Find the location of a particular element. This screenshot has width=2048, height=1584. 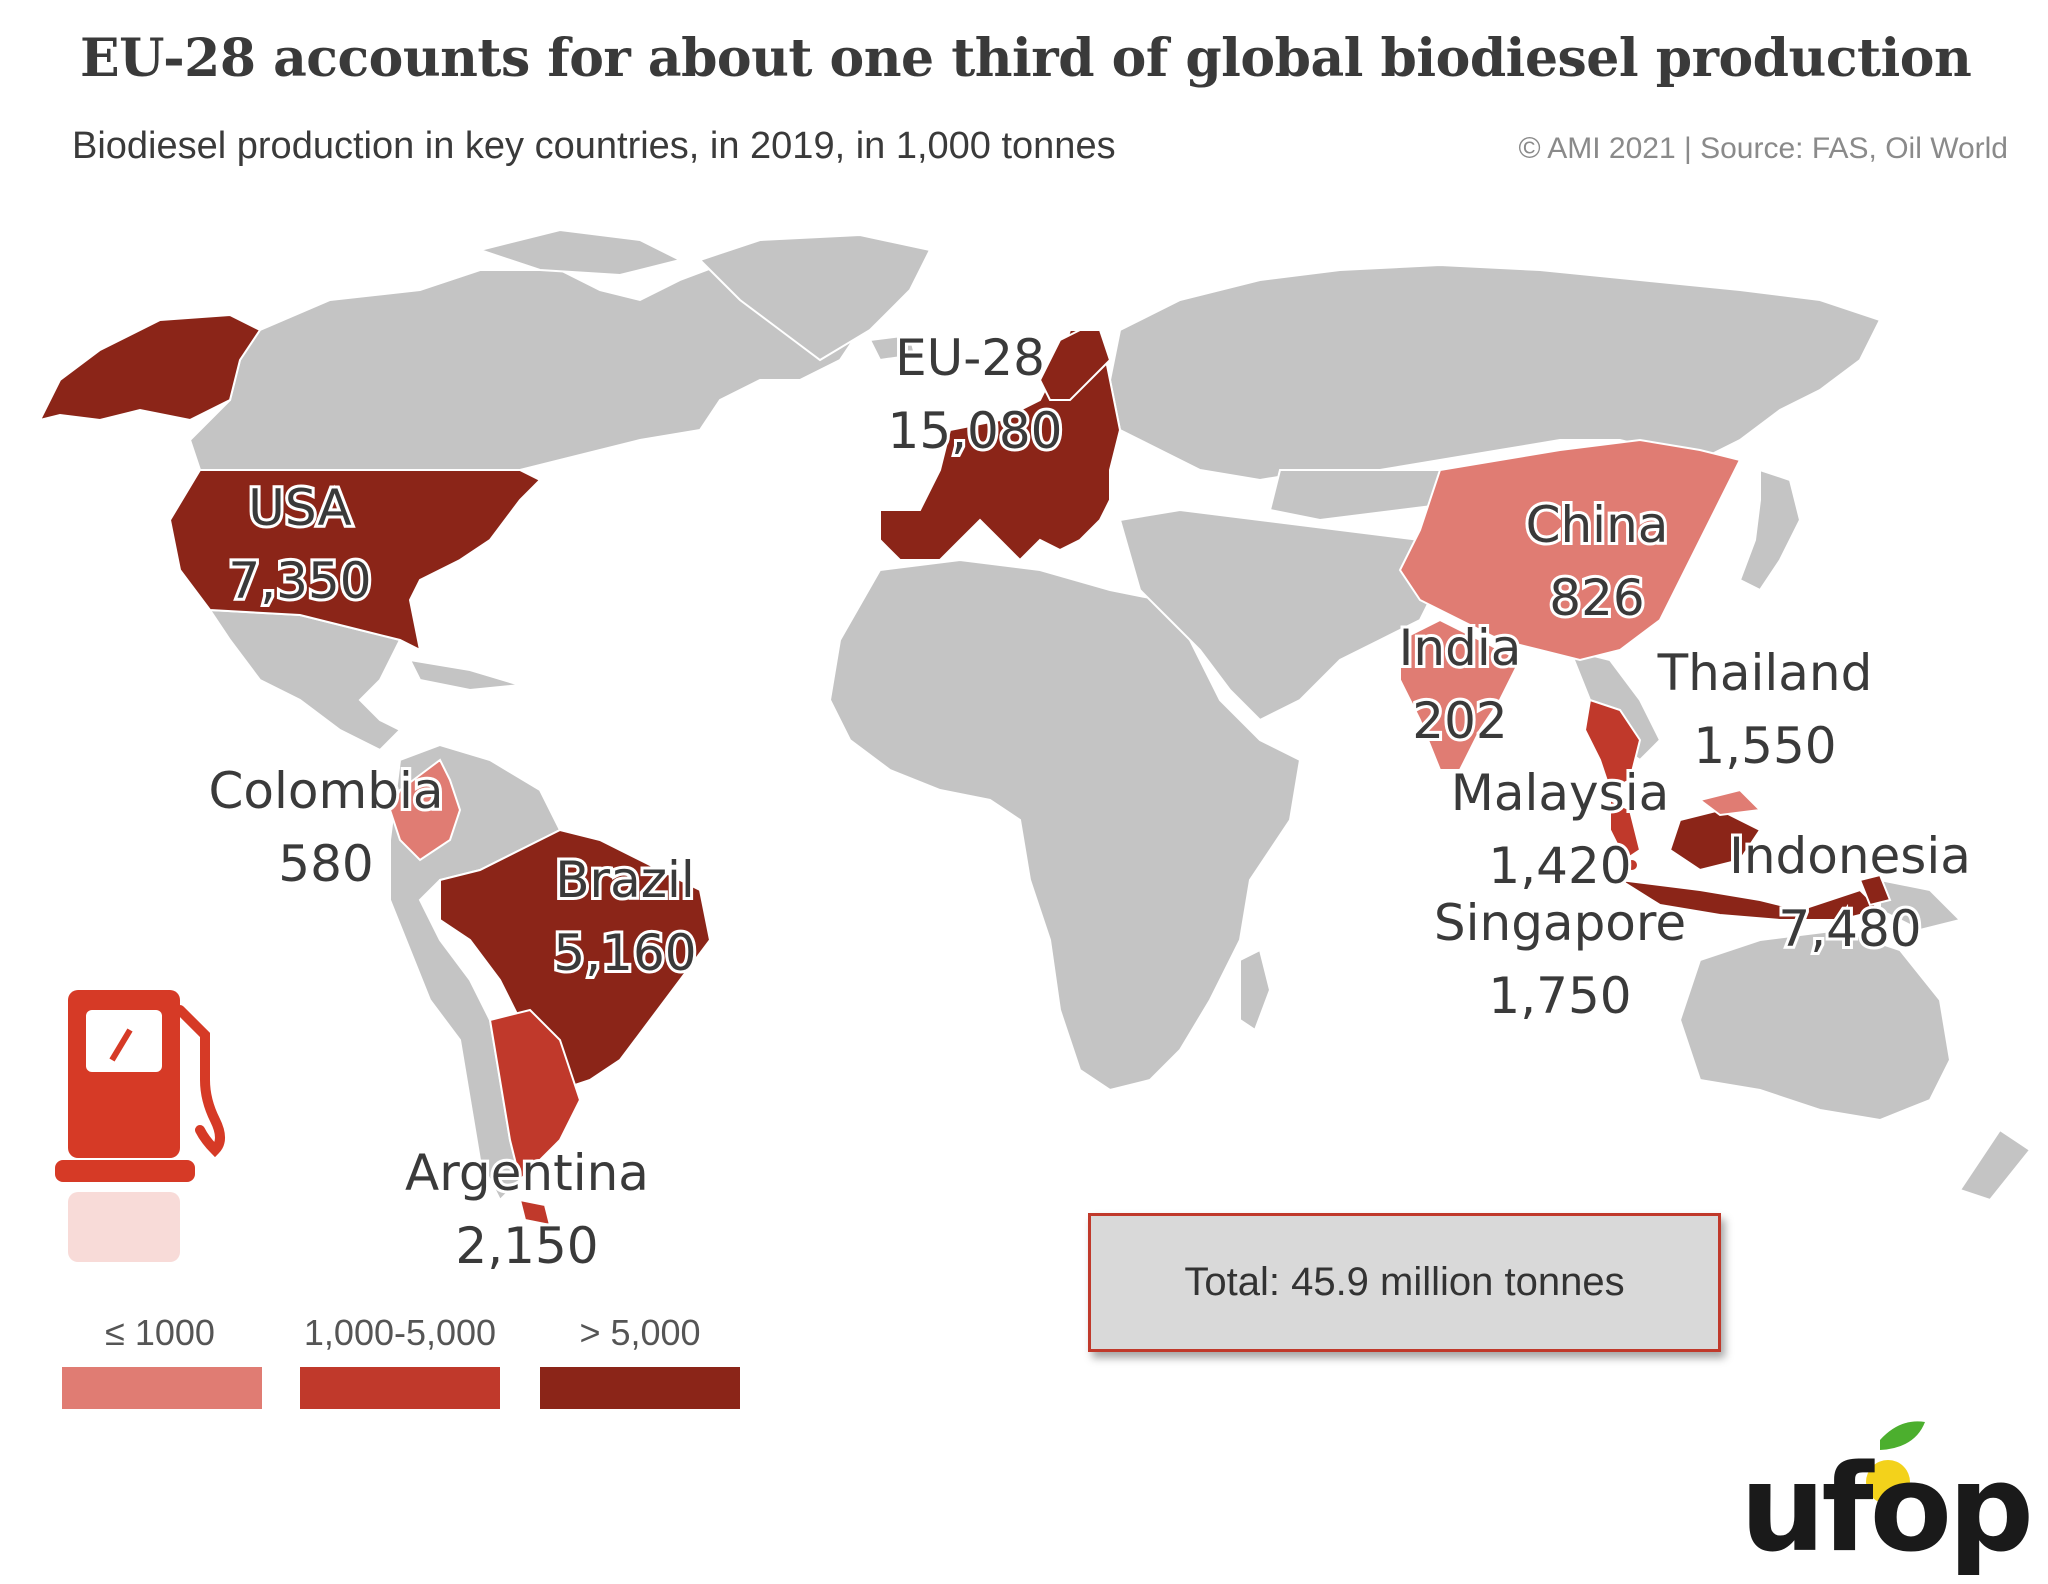

region-caribbean is located at coordinates (464, 675).